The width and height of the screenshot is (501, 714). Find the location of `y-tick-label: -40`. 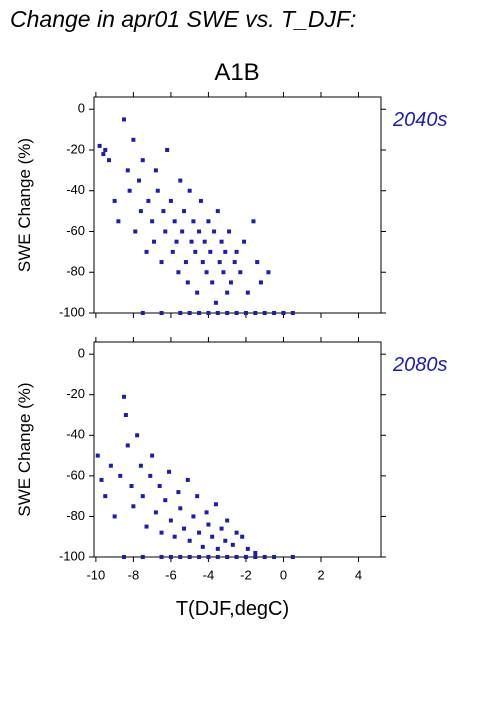

y-tick-label: -40 is located at coordinates (75, 189).